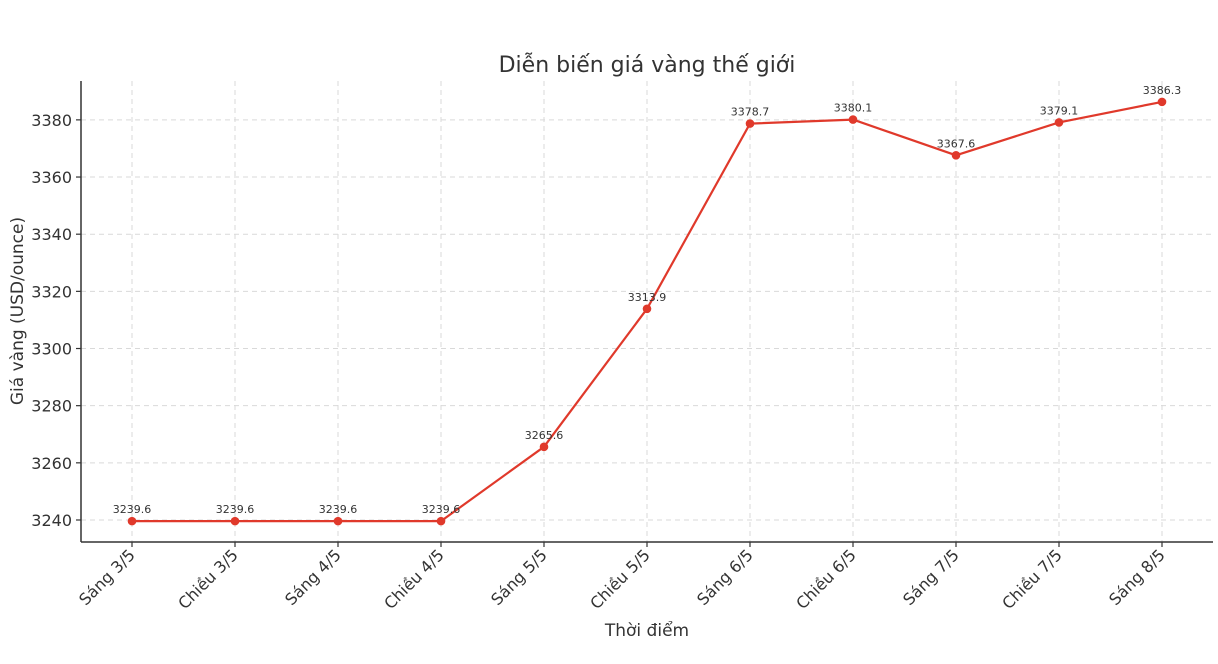 This screenshot has height=664, width=1218. I want to click on y-tick-label: 3240, so click(51, 520).